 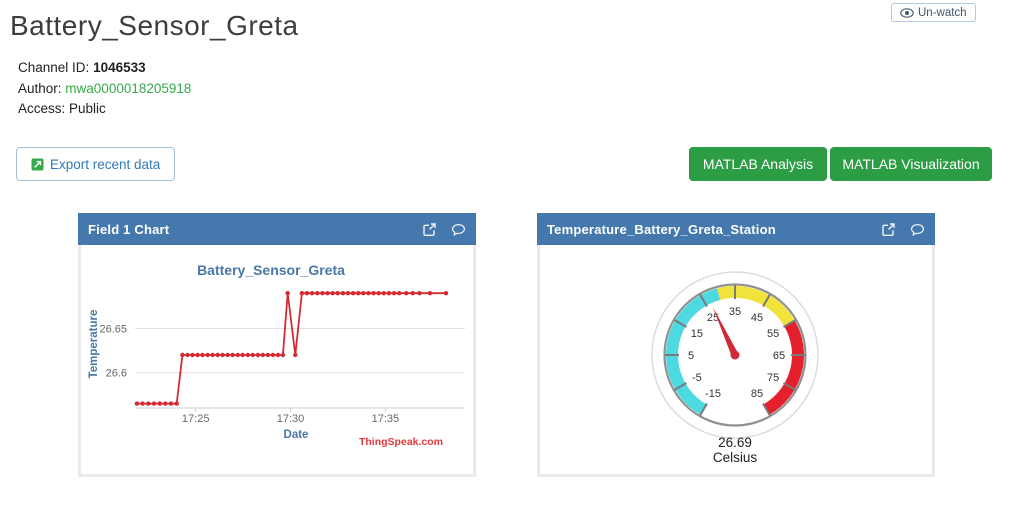 I want to click on gauge-header: Temperature_Battery_Greta_Station, so click(x=736, y=229).